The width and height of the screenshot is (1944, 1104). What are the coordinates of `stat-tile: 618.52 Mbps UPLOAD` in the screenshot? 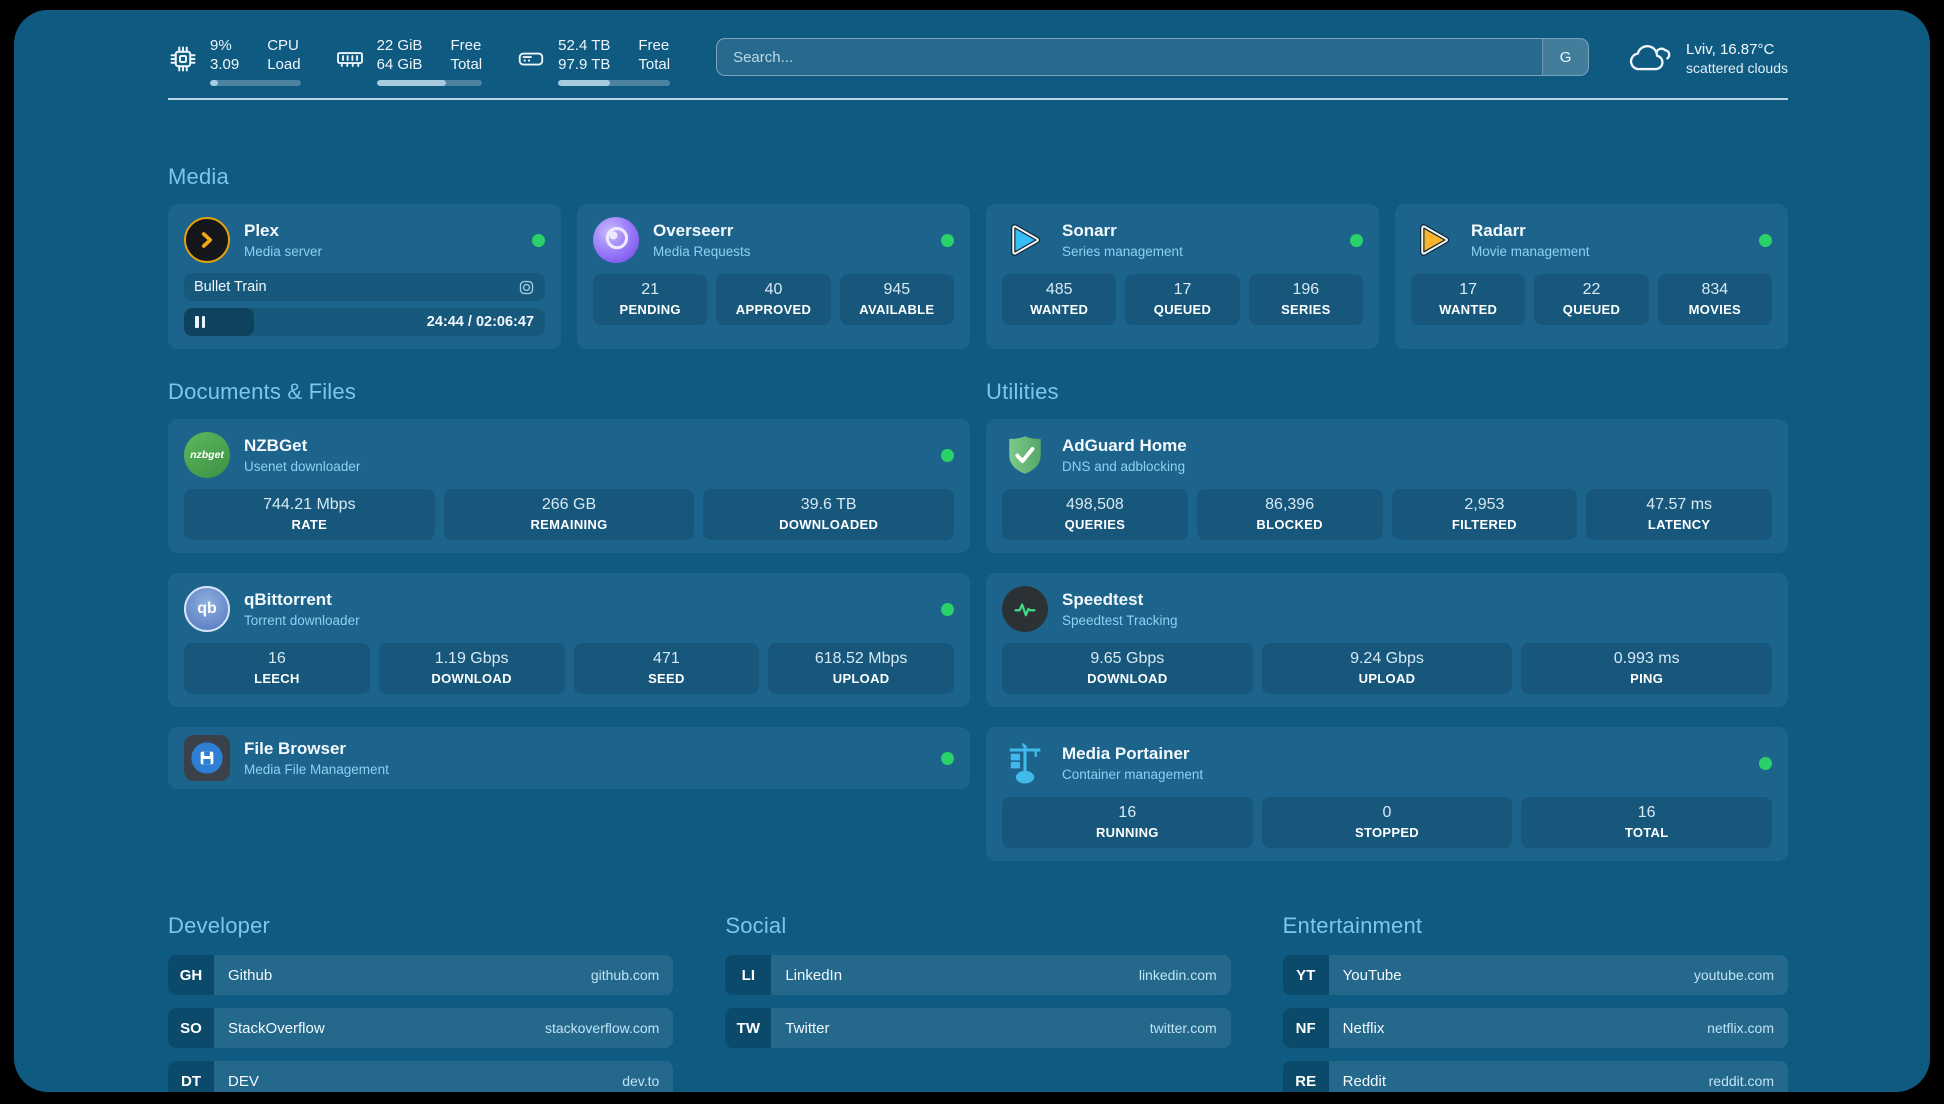 It's located at (861, 668).